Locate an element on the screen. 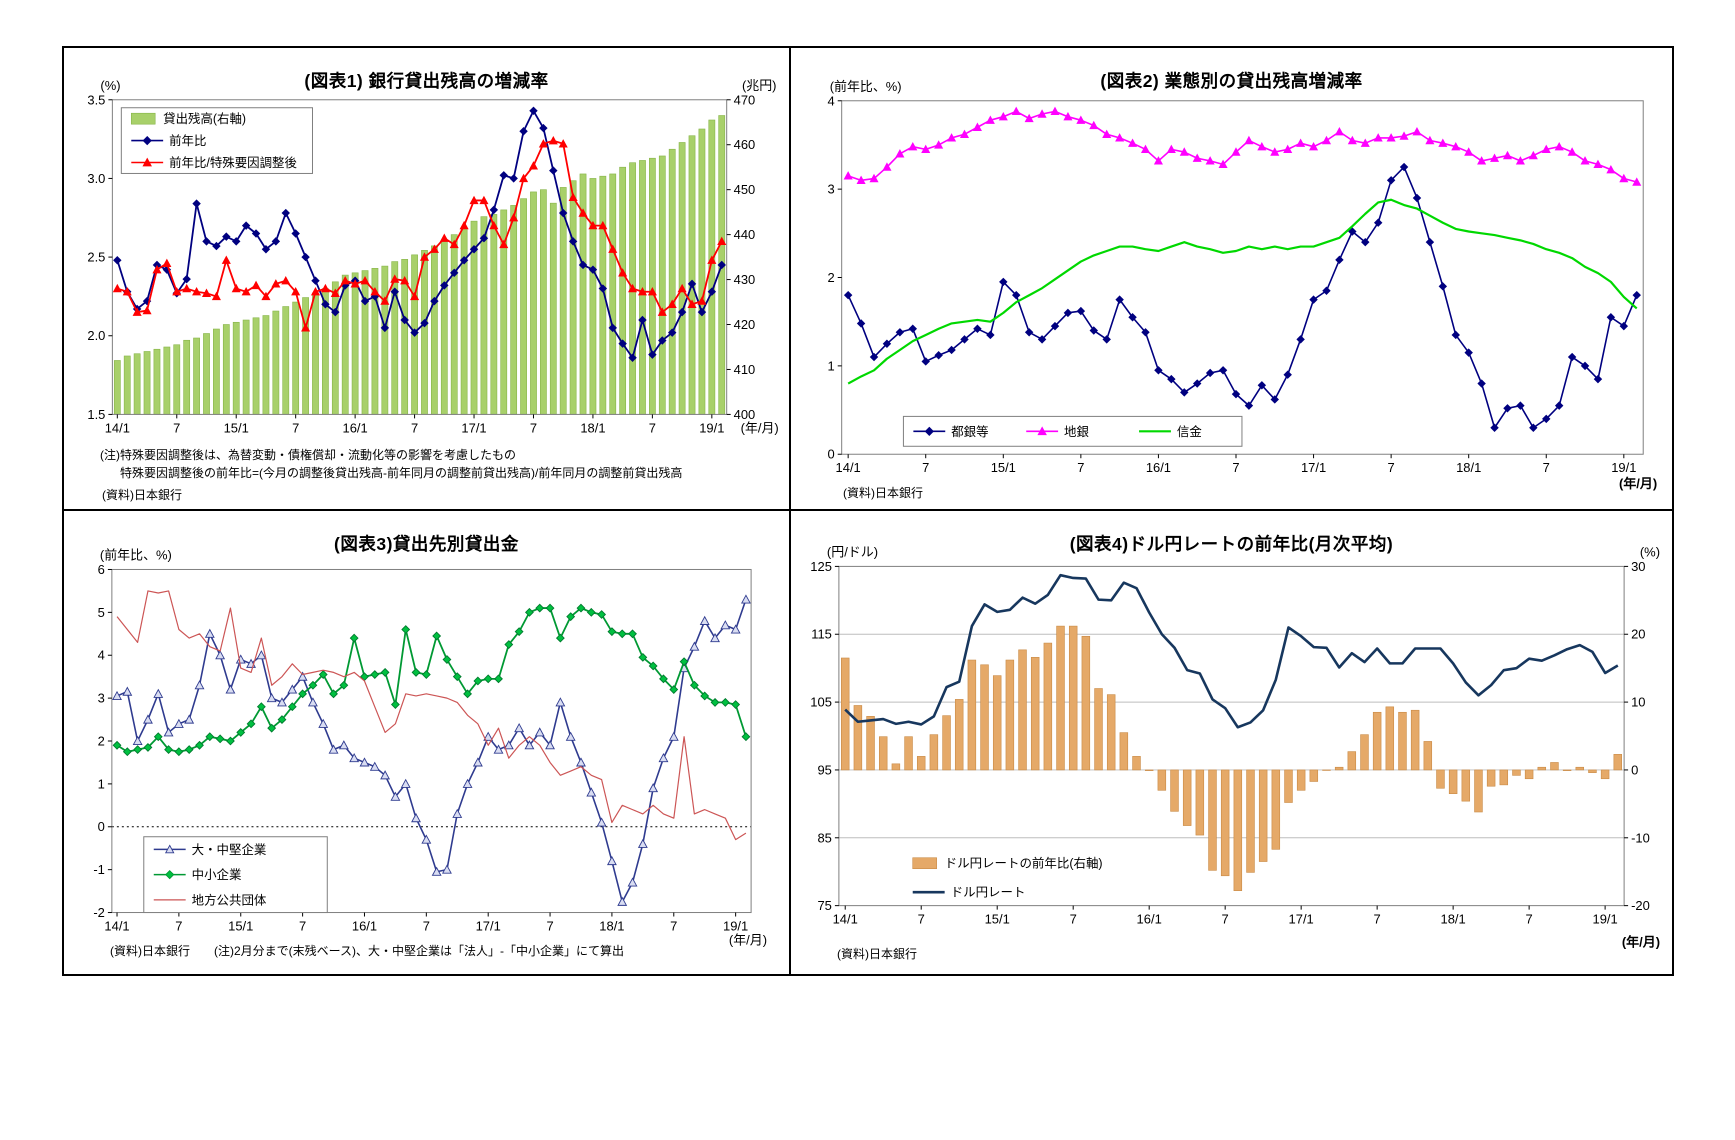 Image resolution: width=1735 pixels, height=1140 pixels. svg-text: 大・中堅企業 is located at coordinates (229, 849).